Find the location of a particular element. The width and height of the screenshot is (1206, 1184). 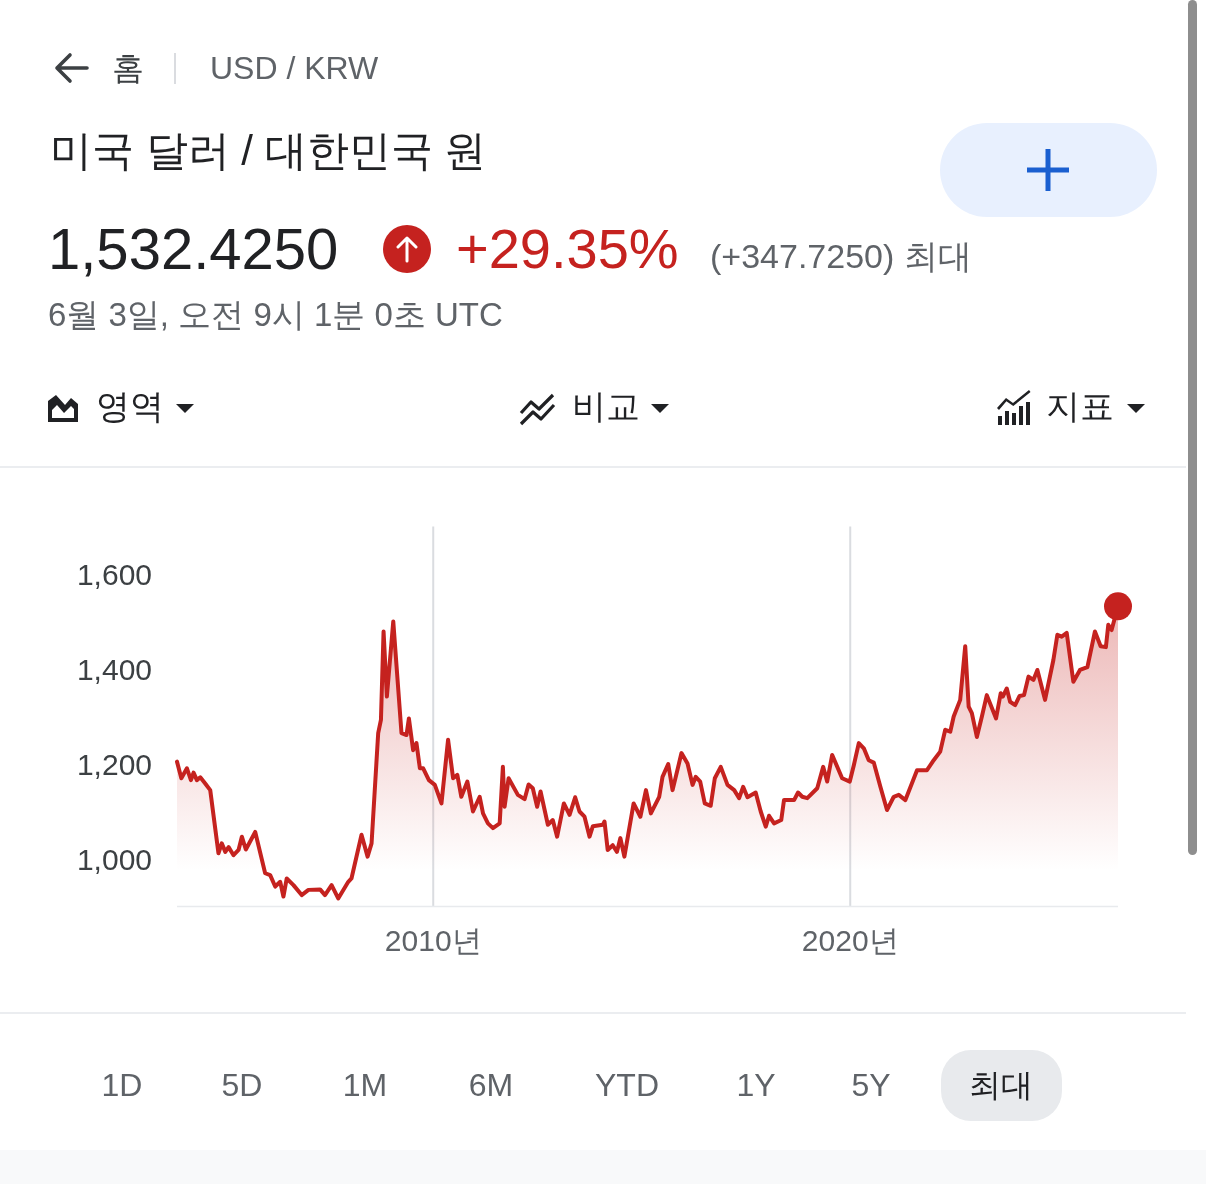

text: +29.35% is located at coordinates (567, 249).